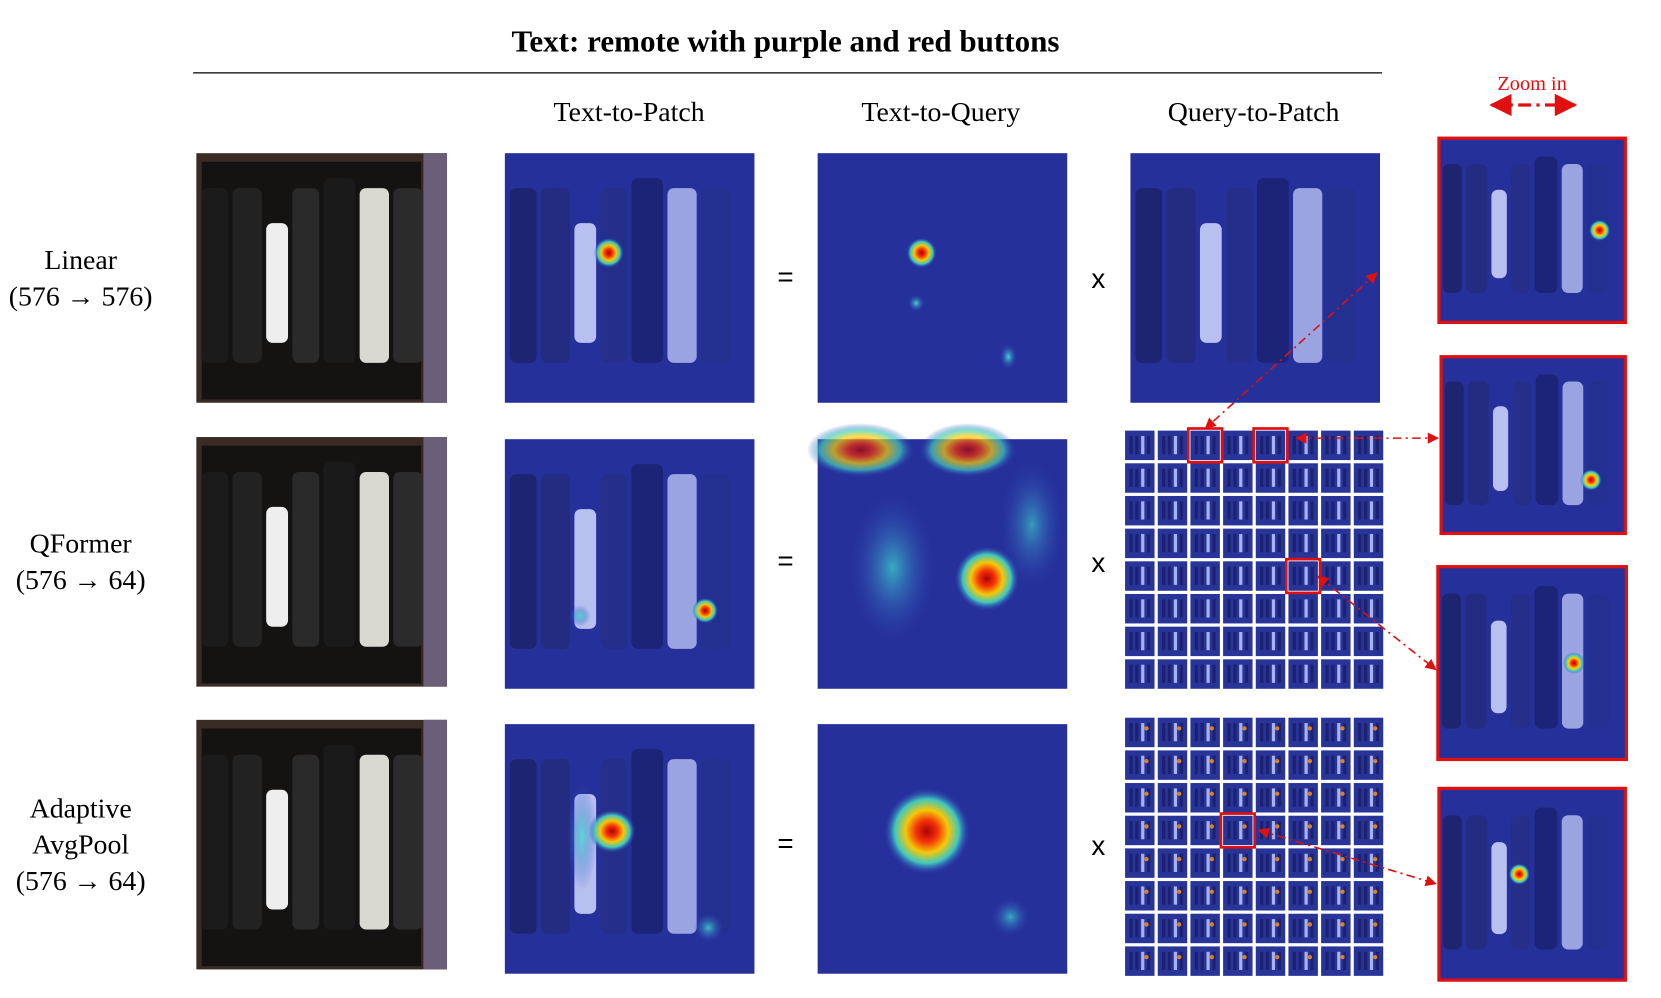 The height and width of the screenshot is (998, 1661). What do you see at coordinates (81, 544) in the screenshot?
I see `row-label: QFormer` at bounding box center [81, 544].